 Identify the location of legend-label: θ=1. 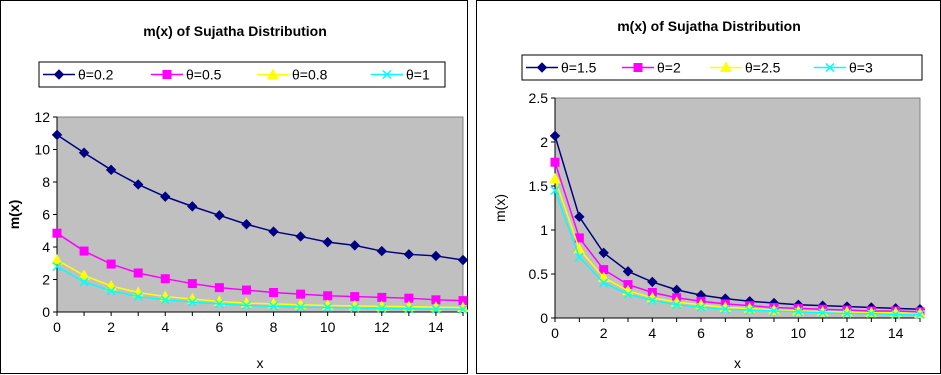
(418, 75).